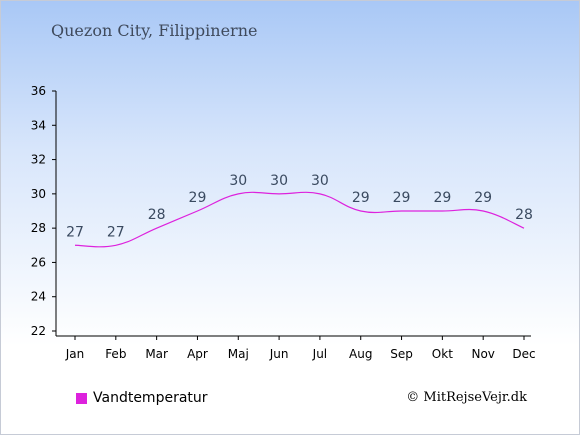 The image size is (580, 435). What do you see at coordinates (115, 354) in the screenshot?
I see `x-tick-label: Feb` at bounding box center [115, 354].